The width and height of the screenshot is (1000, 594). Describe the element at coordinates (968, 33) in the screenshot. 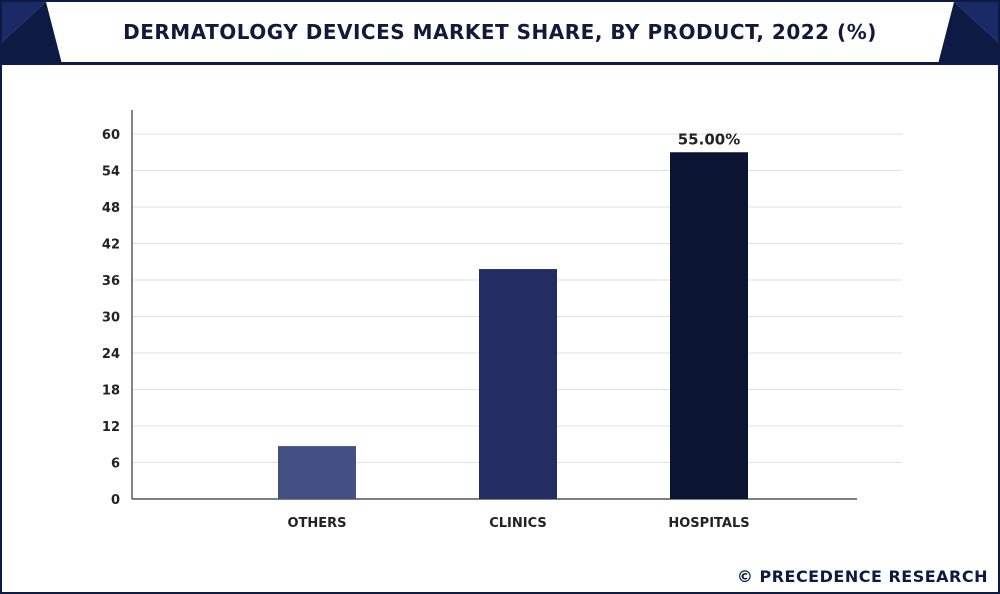

I see `right-corner-decoration` at that location.